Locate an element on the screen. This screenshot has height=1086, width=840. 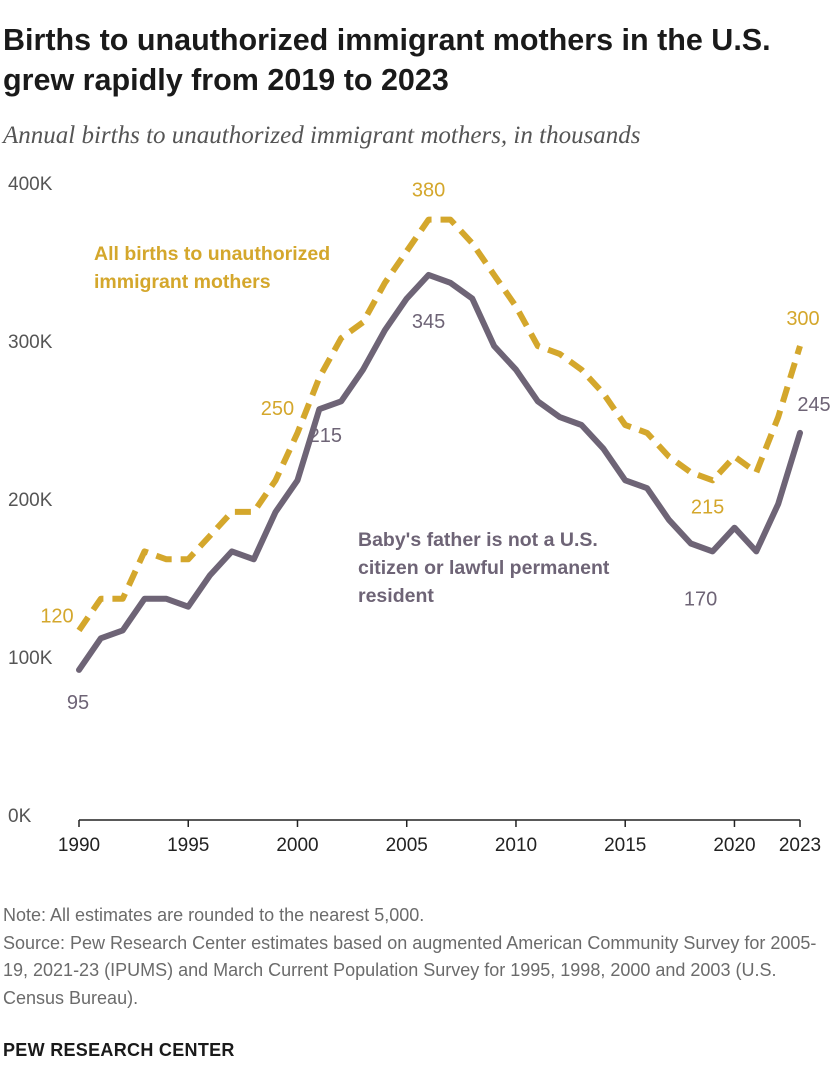
y-tick-label: 100K is located at coordinates (30, 658).